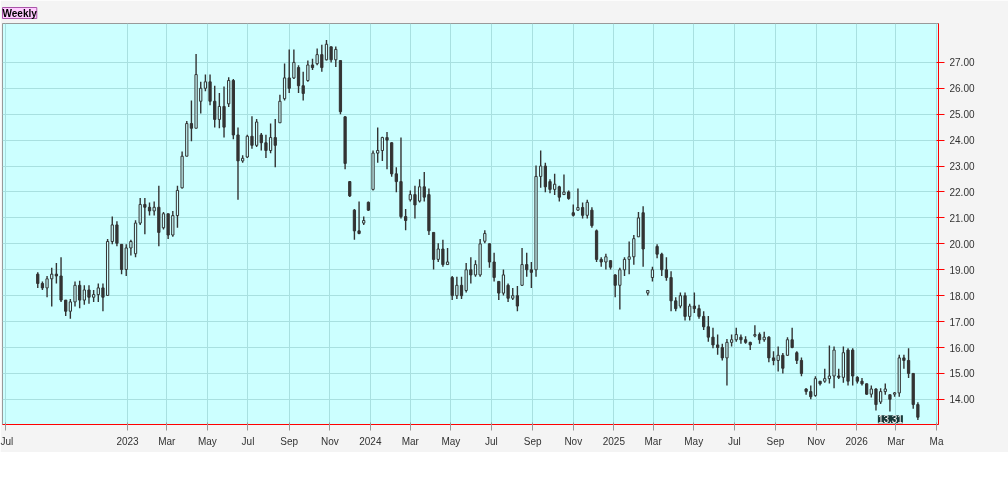 The width and height of the screenshot is (1008, 480). What do you see at coordinates (962, 218) in the screenshot?
I see `y-tick-label: 21.00` at bounding box center [962, 218].